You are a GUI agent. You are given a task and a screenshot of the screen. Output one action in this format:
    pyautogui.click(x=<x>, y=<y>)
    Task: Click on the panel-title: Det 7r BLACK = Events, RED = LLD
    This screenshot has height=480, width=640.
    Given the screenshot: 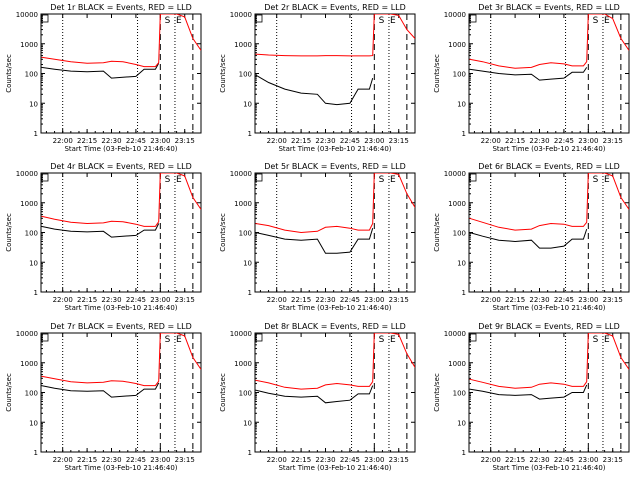 What is the action you would take?
    pyautogui.click(x=121, y=326)
    